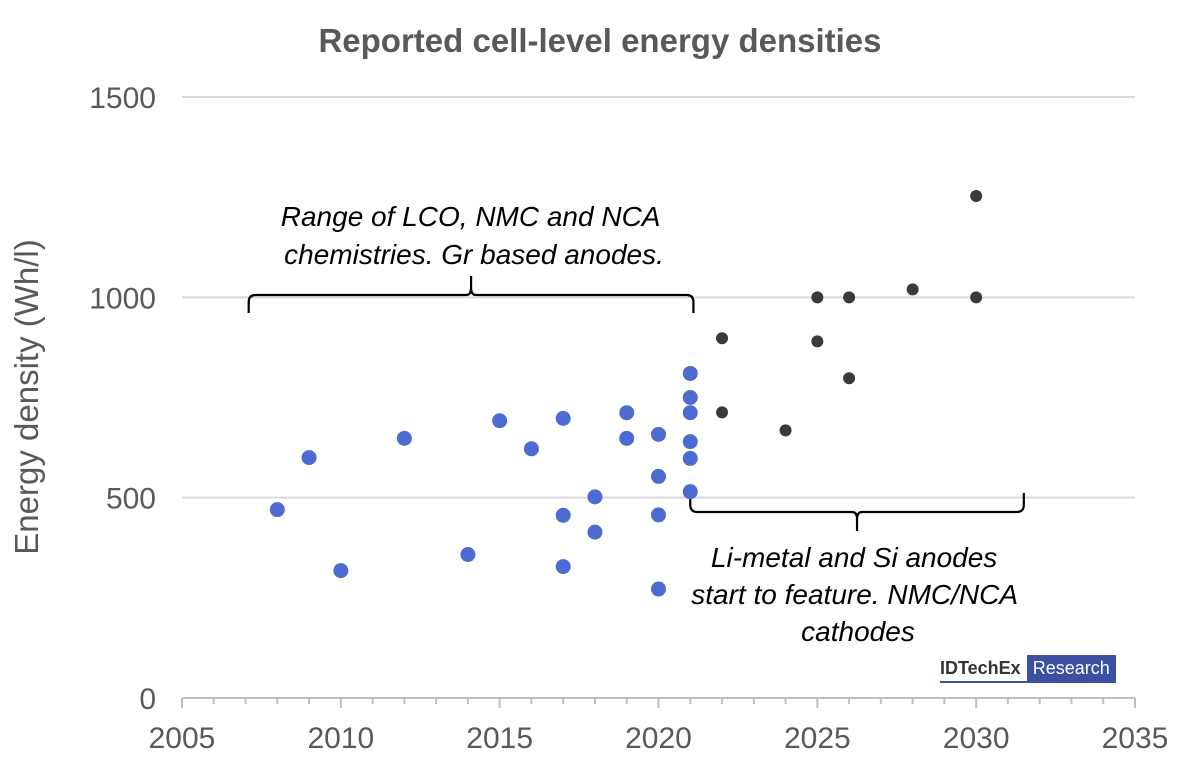  I want to click on x-axis, so click(658, 702).